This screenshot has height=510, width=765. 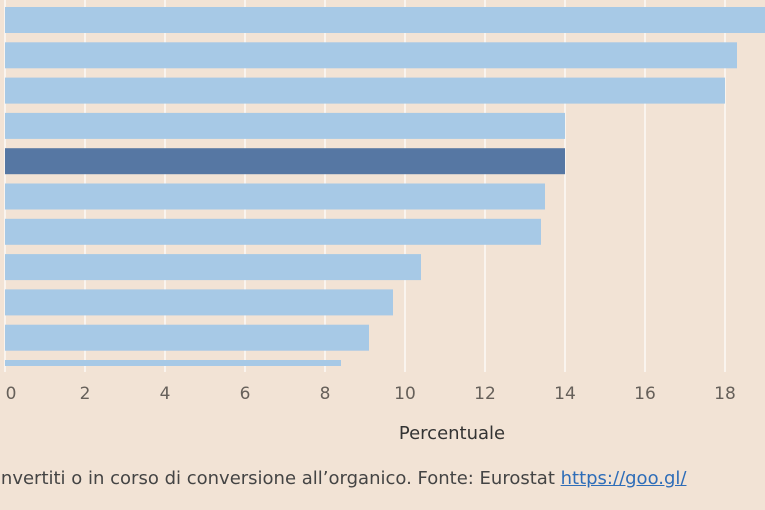 What do you see at coordinates (285, 161) in the screenshot?
I see `bar-highlighted` at bounding box center [285, 161].